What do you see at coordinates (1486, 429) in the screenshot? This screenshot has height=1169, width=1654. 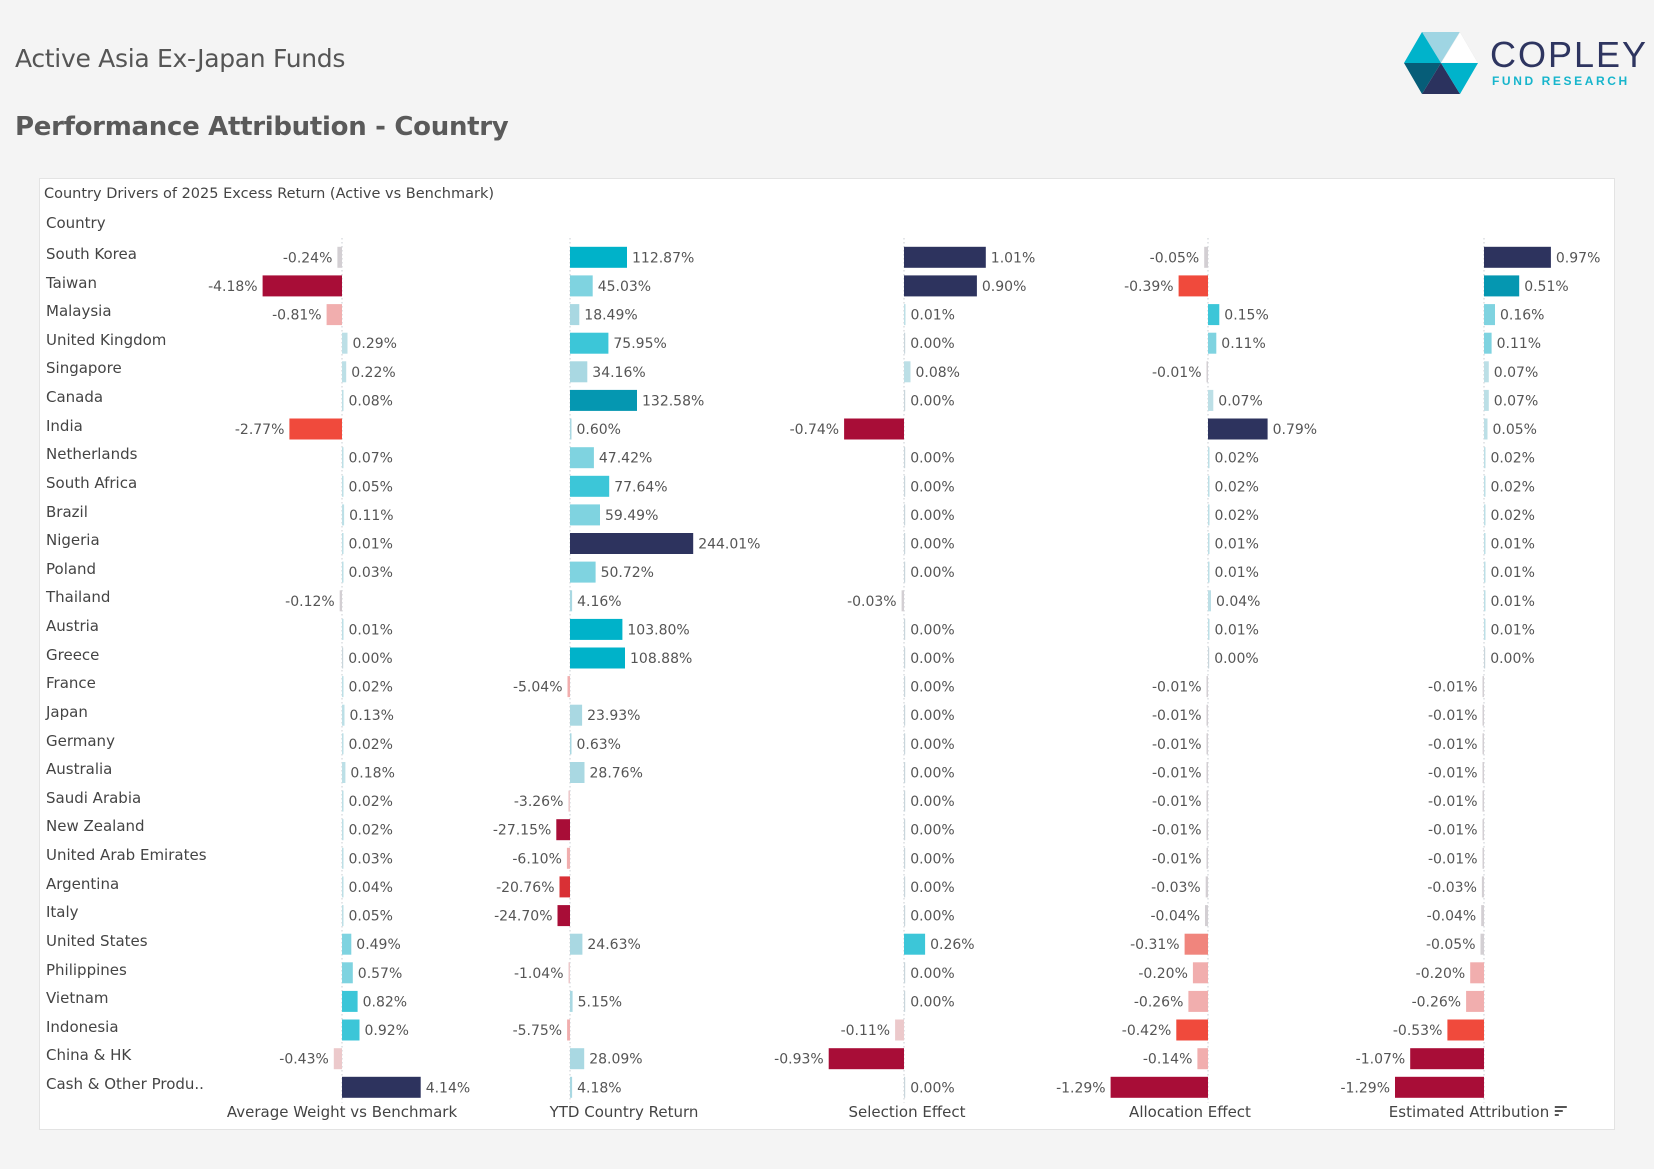 I see `bar-estimated-attribution-india` at bounding box center [1486, 429].